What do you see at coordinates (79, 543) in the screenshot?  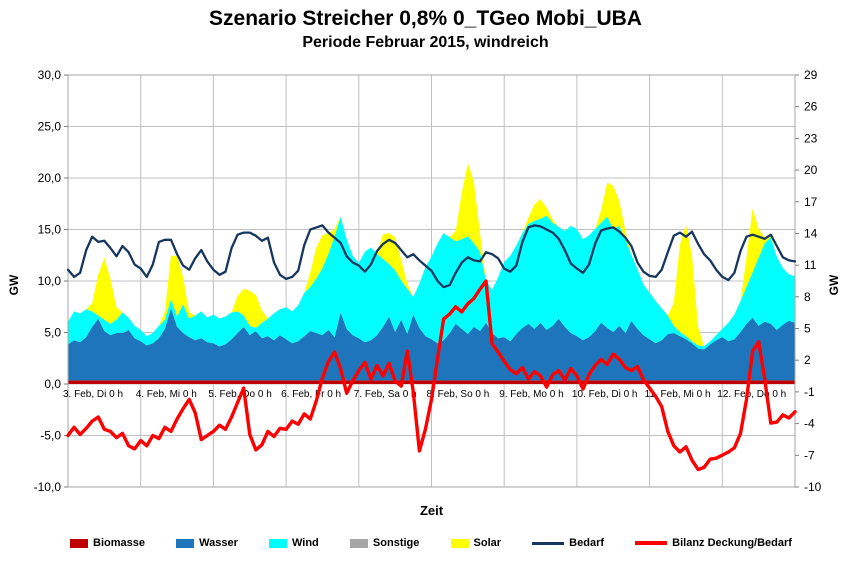 I see `legend-swatch-biomasse` at bounding box center [79, 543].